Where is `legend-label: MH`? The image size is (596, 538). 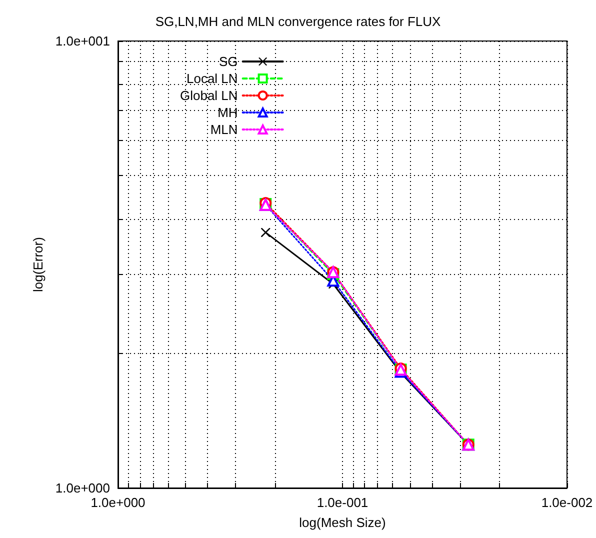
legend-label: MH is located at coordinates (228, 112).